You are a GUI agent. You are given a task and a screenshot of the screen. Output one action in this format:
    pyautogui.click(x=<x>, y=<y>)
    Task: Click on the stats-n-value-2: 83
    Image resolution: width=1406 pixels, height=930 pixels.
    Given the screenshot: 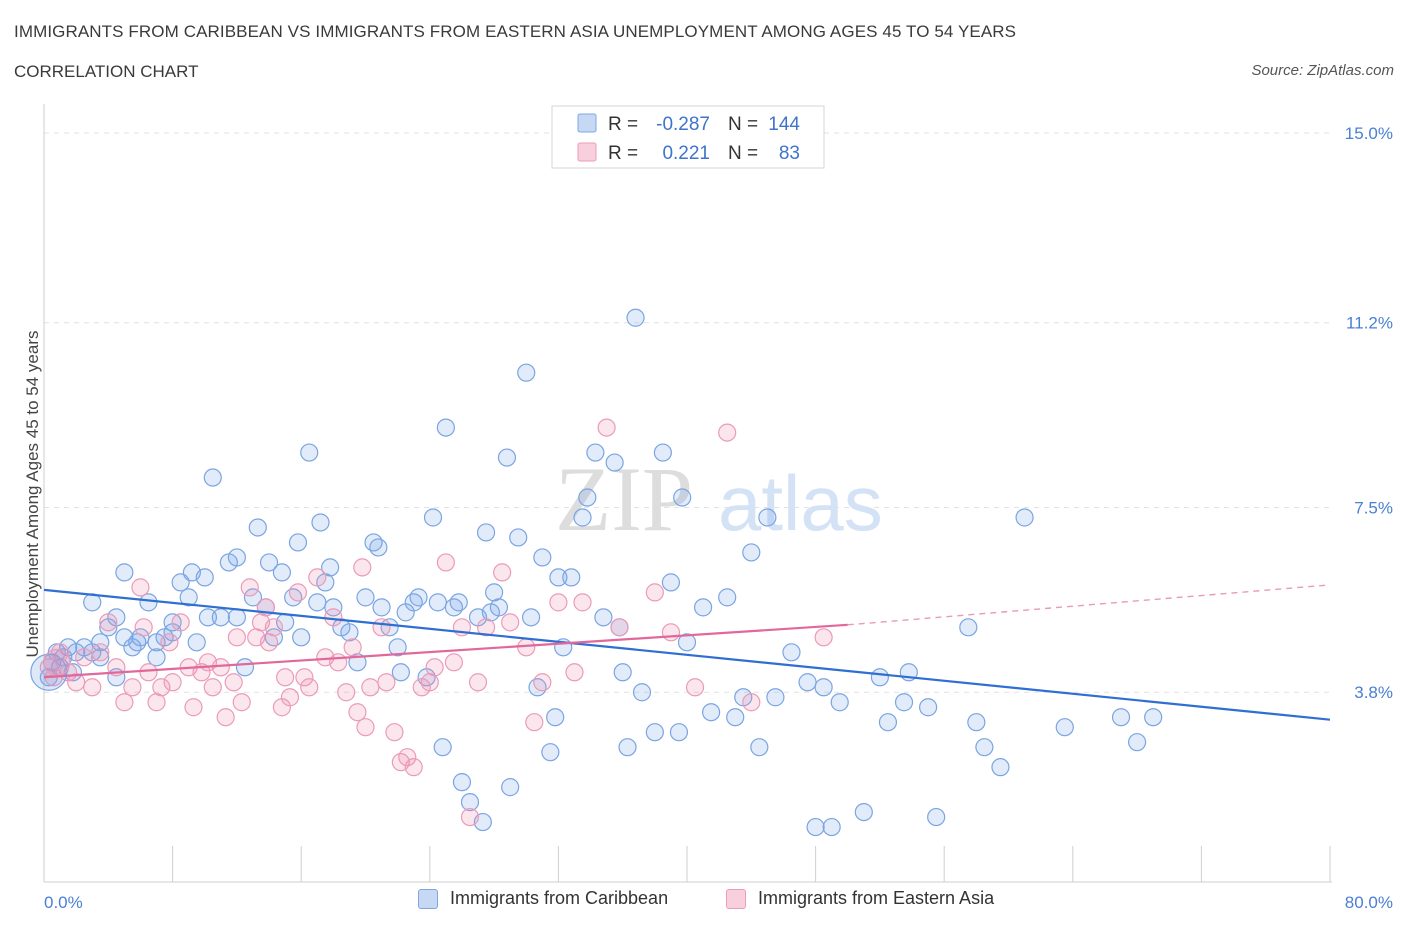 What is the action you would take?
    pyautogui.click(x=789, y=153)
    